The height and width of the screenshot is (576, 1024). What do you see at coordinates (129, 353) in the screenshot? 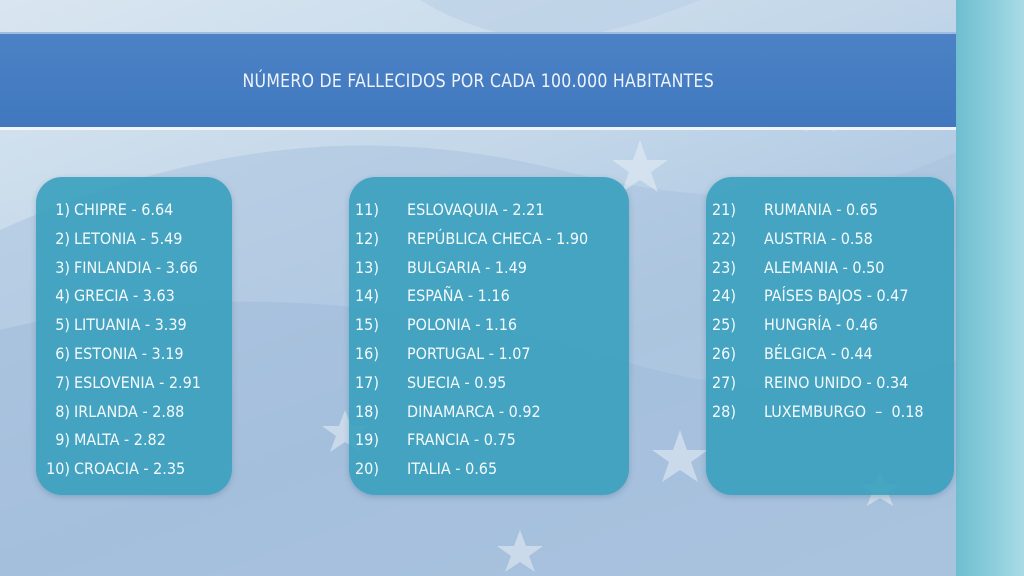
I see `country-value: ESTONIA - 3.19` at bounding box center [129, 353].